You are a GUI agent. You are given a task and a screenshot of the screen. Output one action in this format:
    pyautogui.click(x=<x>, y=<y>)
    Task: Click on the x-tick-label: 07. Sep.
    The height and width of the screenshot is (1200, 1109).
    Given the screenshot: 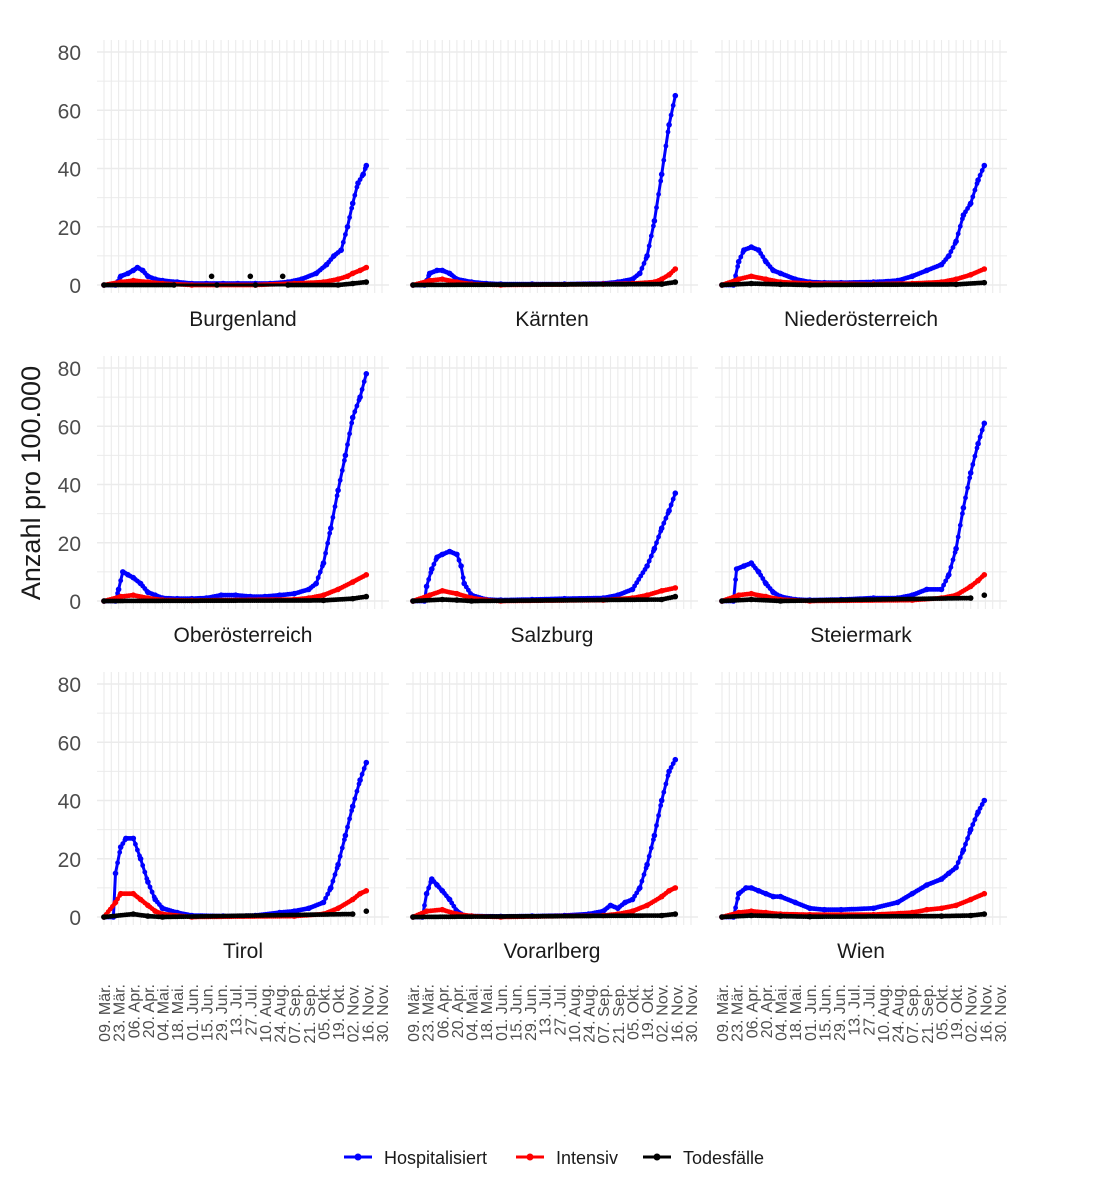 What is the action you would take?
    pyautogui.click(x=913, y=1014)
    